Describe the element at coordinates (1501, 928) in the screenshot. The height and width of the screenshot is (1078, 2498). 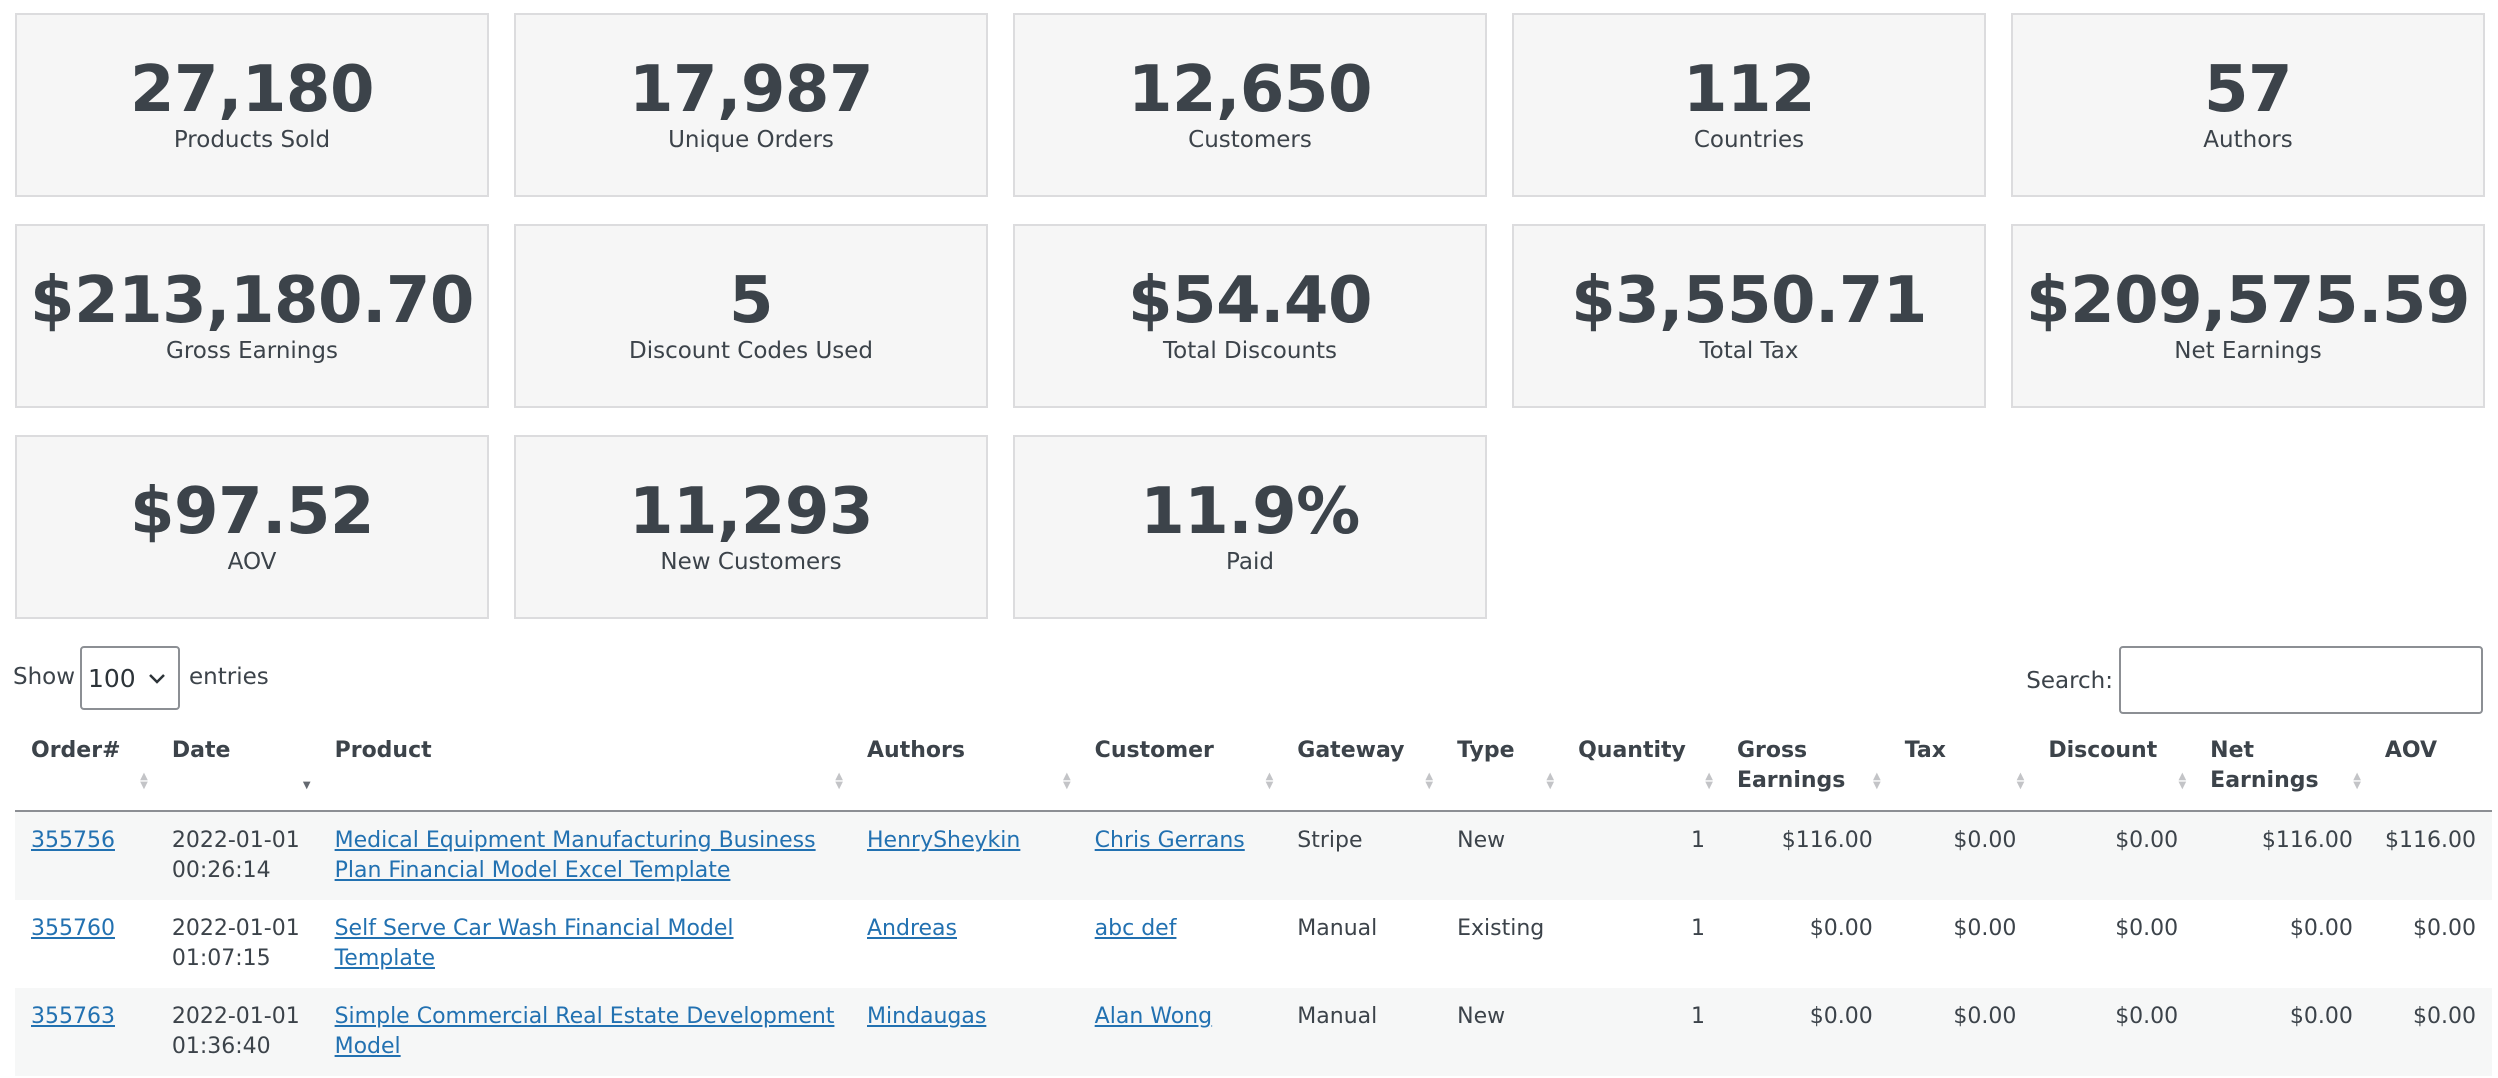
I see `type-cell: Existing` at that location.